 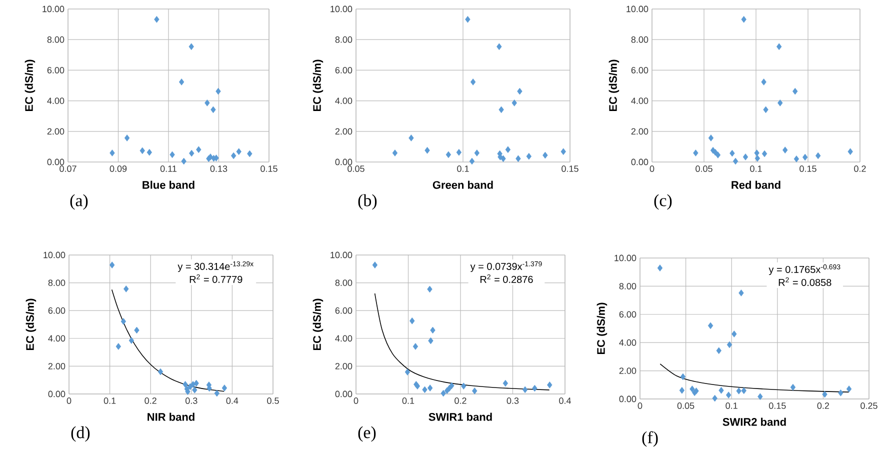 What do you see at coordinates (869, 405) in the screenshot?
I see `x-tick-label: 0.25` at bounding box center [869, 405].